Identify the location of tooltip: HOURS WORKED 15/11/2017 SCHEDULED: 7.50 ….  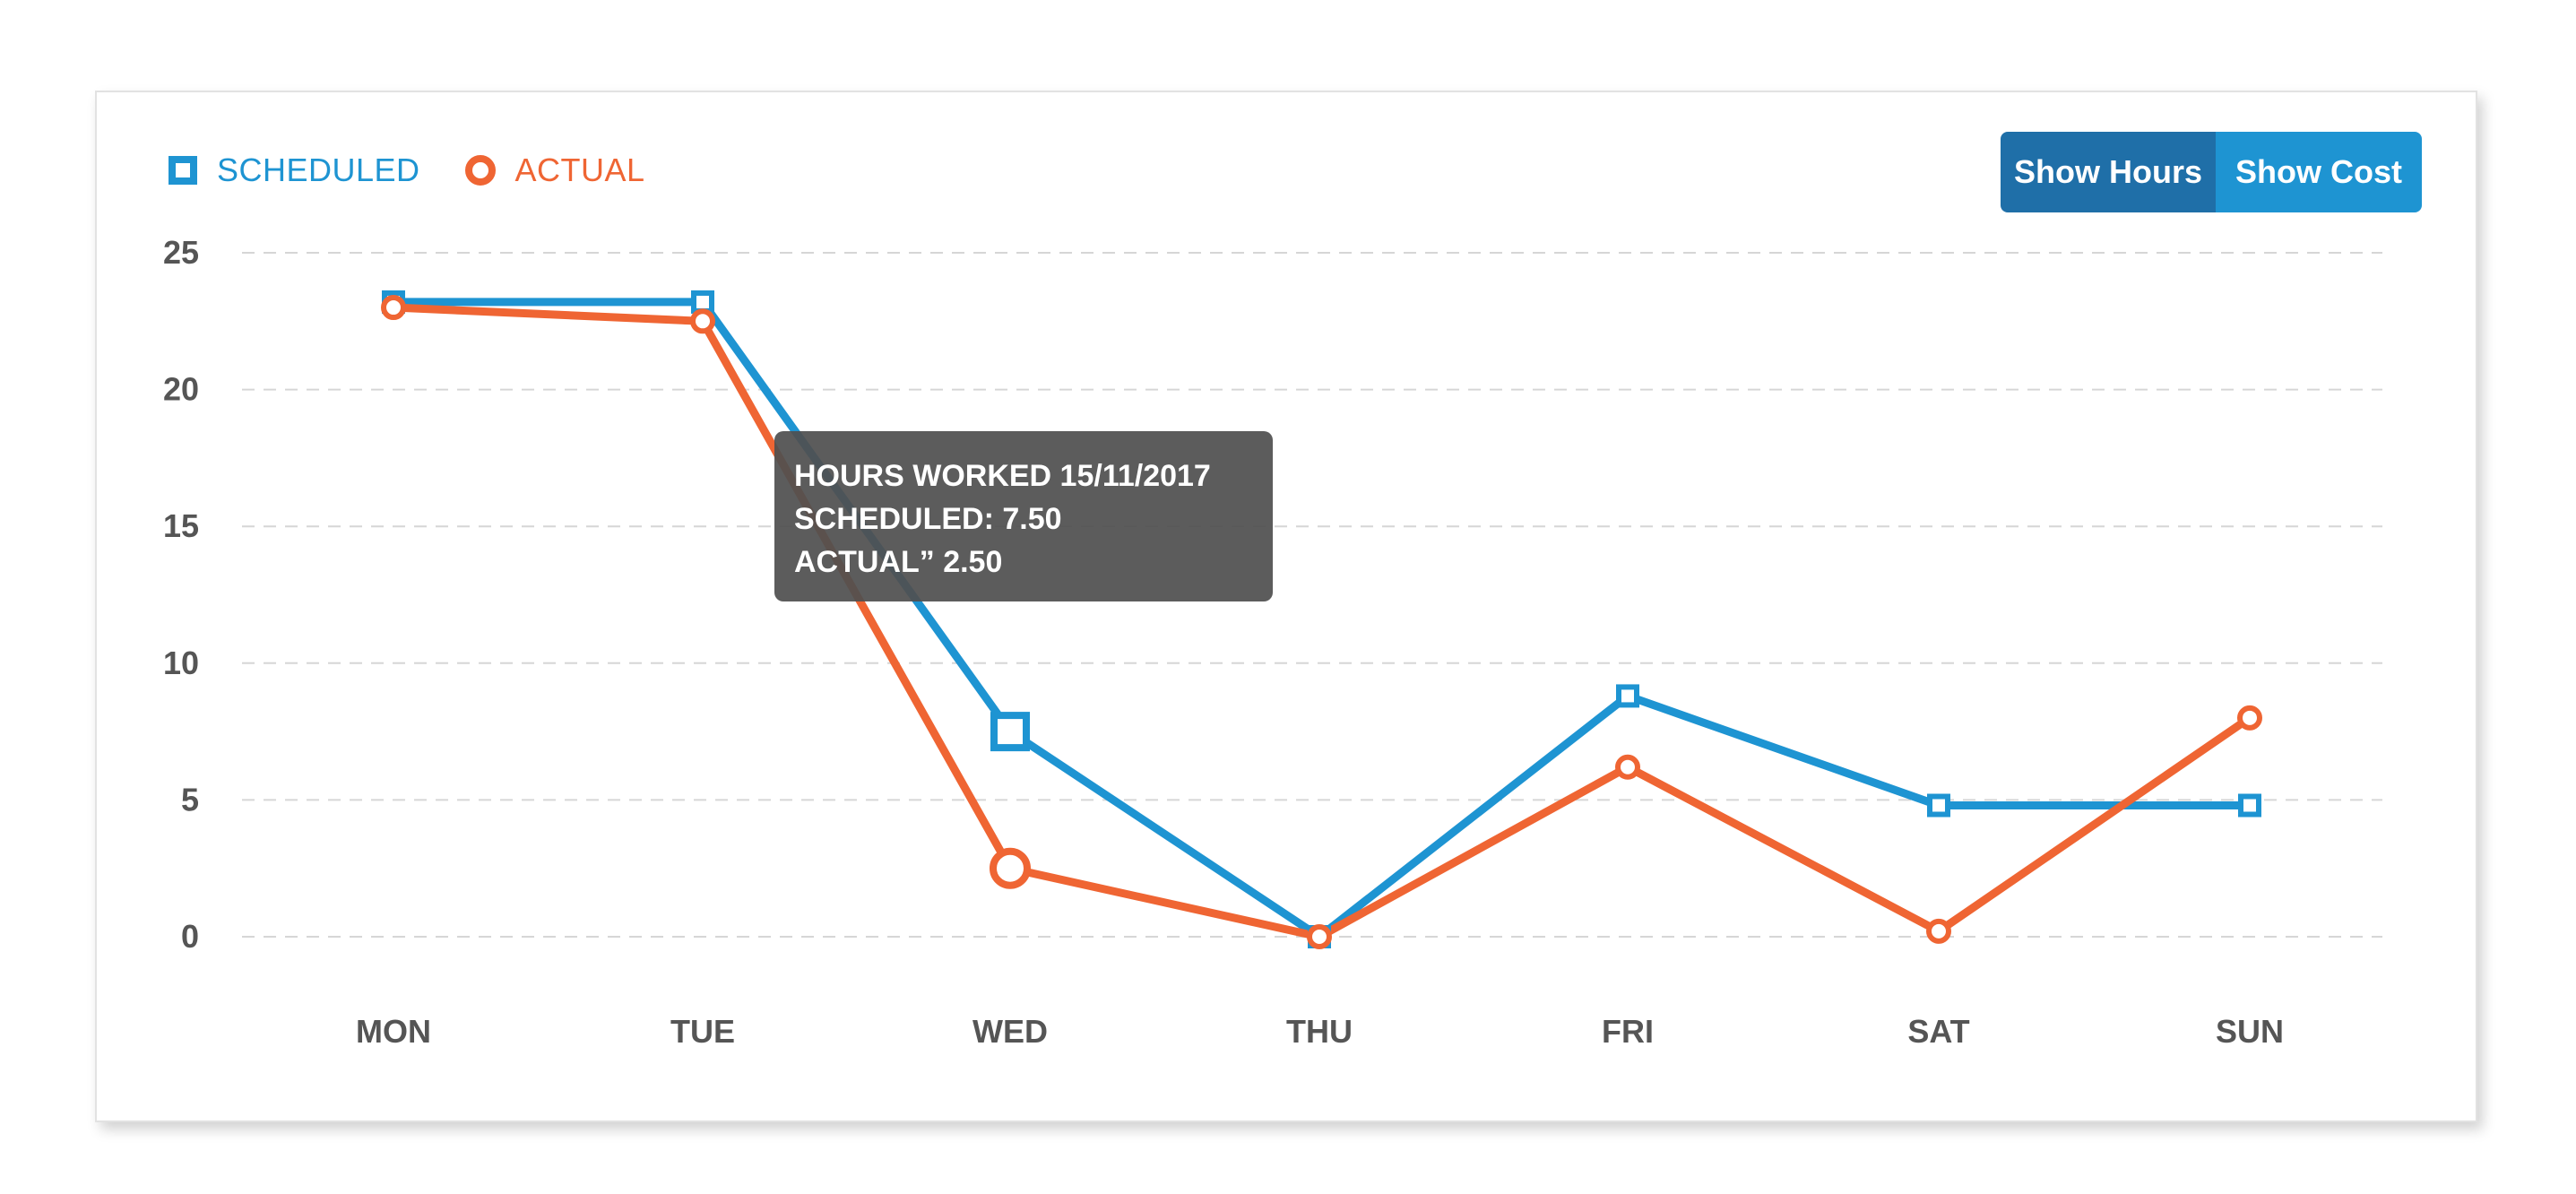
(1023, 516).